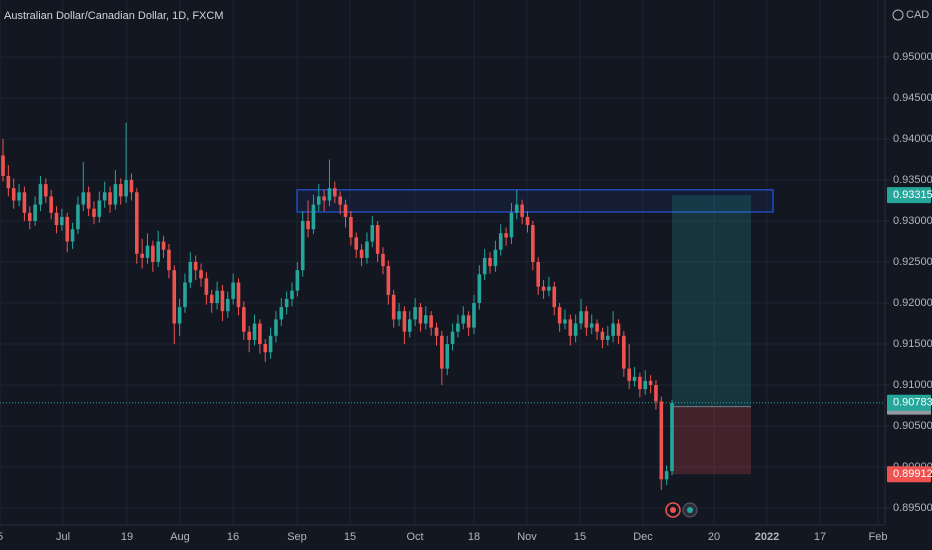  Describe the element at coordinates (912, 403) in the screenshot. I see `price-label: 0.90783` at that location.